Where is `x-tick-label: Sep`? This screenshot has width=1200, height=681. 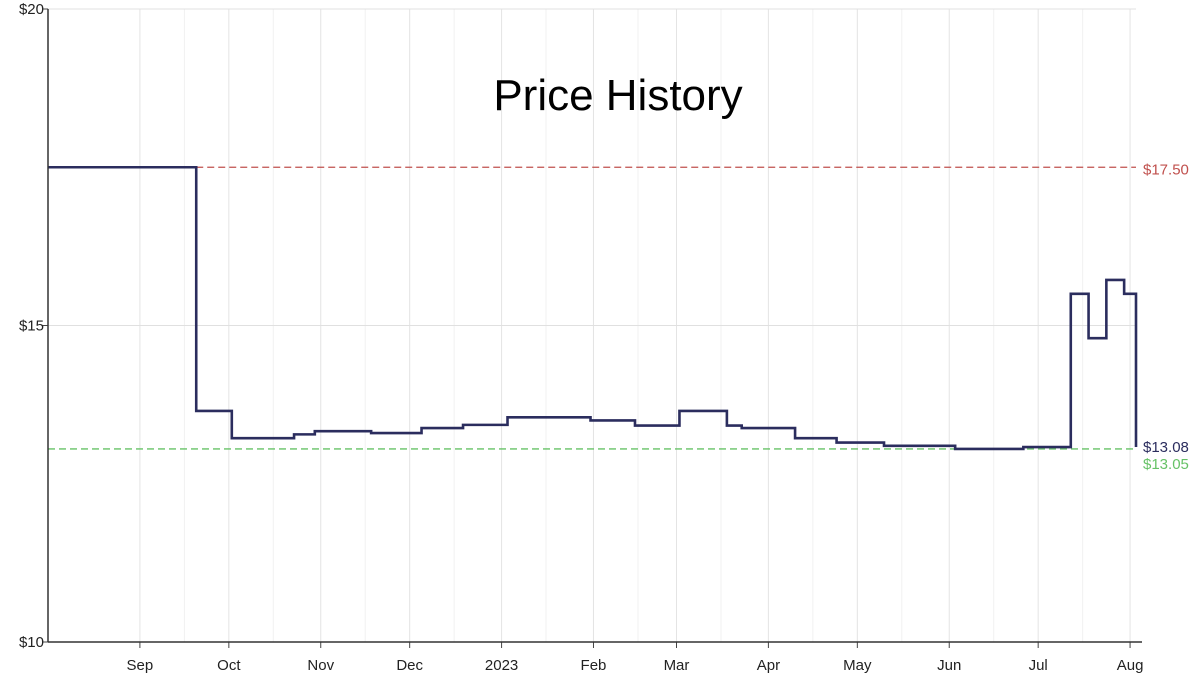 x-tick-label: Sep is located at coordinates (140, 665).